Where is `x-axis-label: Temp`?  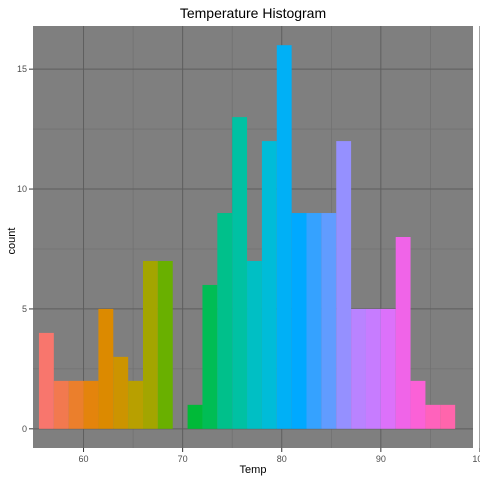
x-axis-label: Temp is located at coordinates (253, 470).